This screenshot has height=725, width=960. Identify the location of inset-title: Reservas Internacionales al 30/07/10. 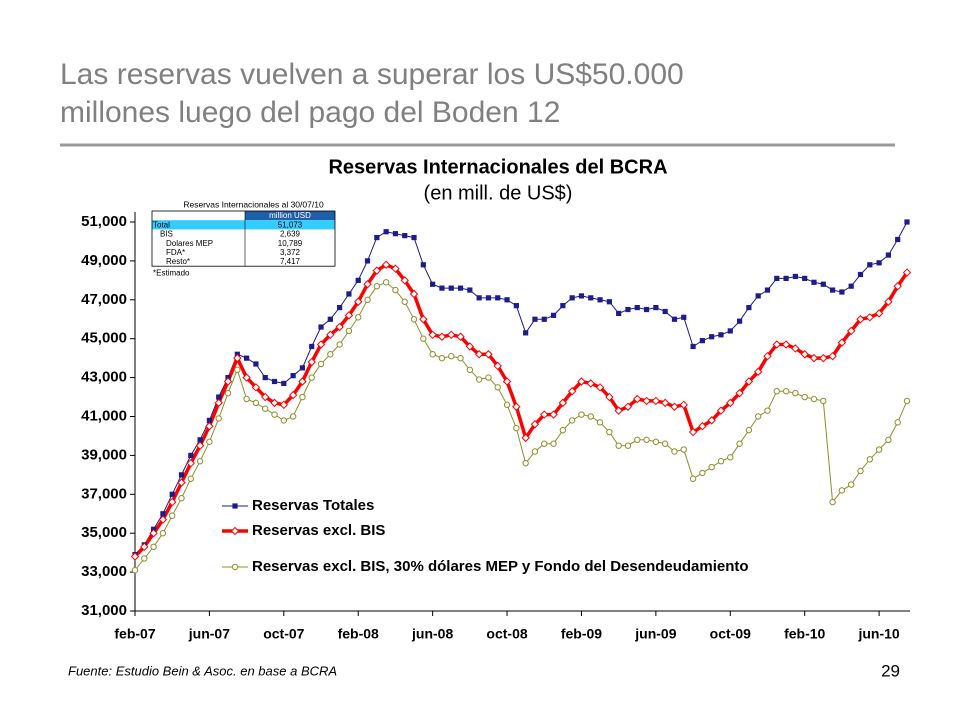
(253, 204).